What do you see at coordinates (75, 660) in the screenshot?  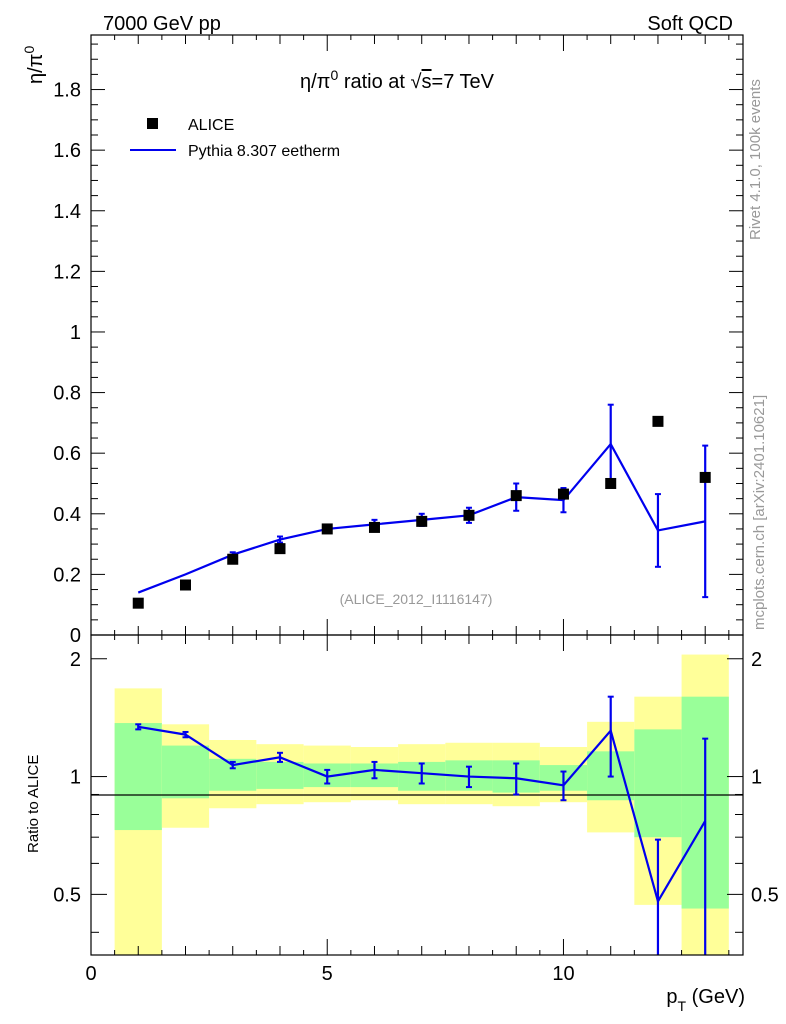 I see `ratio-y-tick-label: 2` at bounding box center [75, 660].